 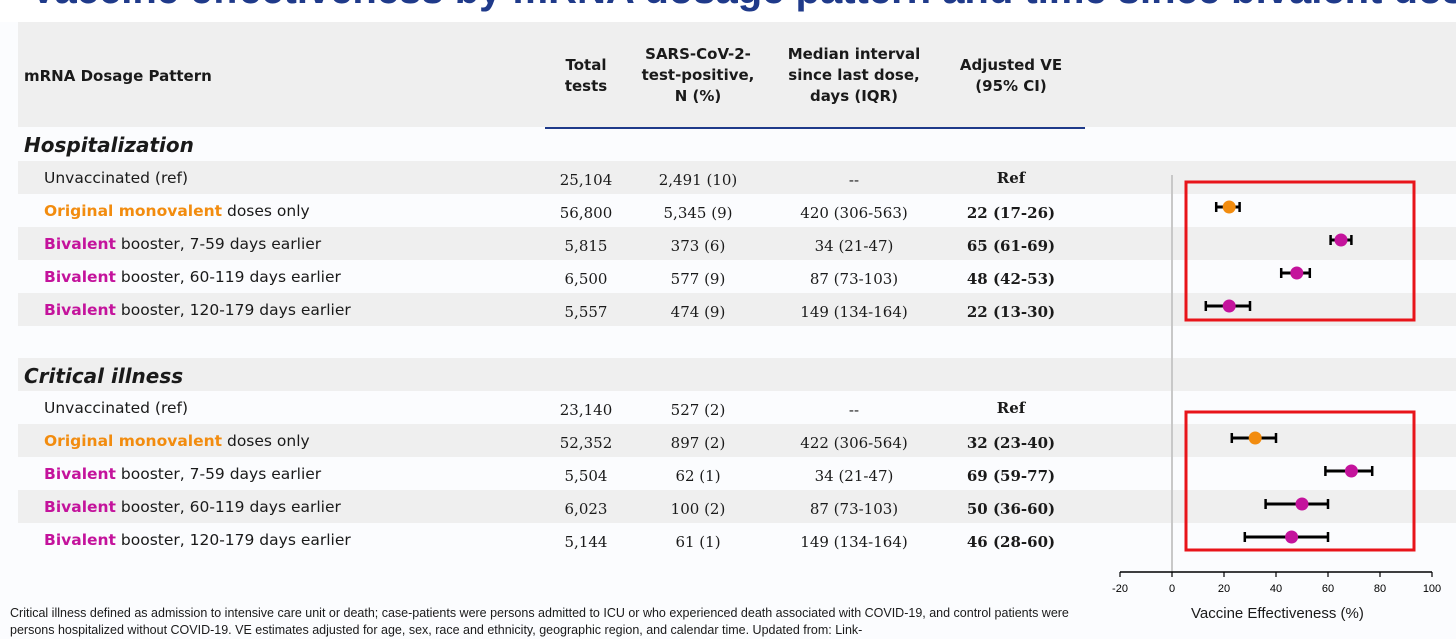 What do you see at coordinates (815, 128) in the screenshot?
I see `header-rule` at bounding box center [815, 128].